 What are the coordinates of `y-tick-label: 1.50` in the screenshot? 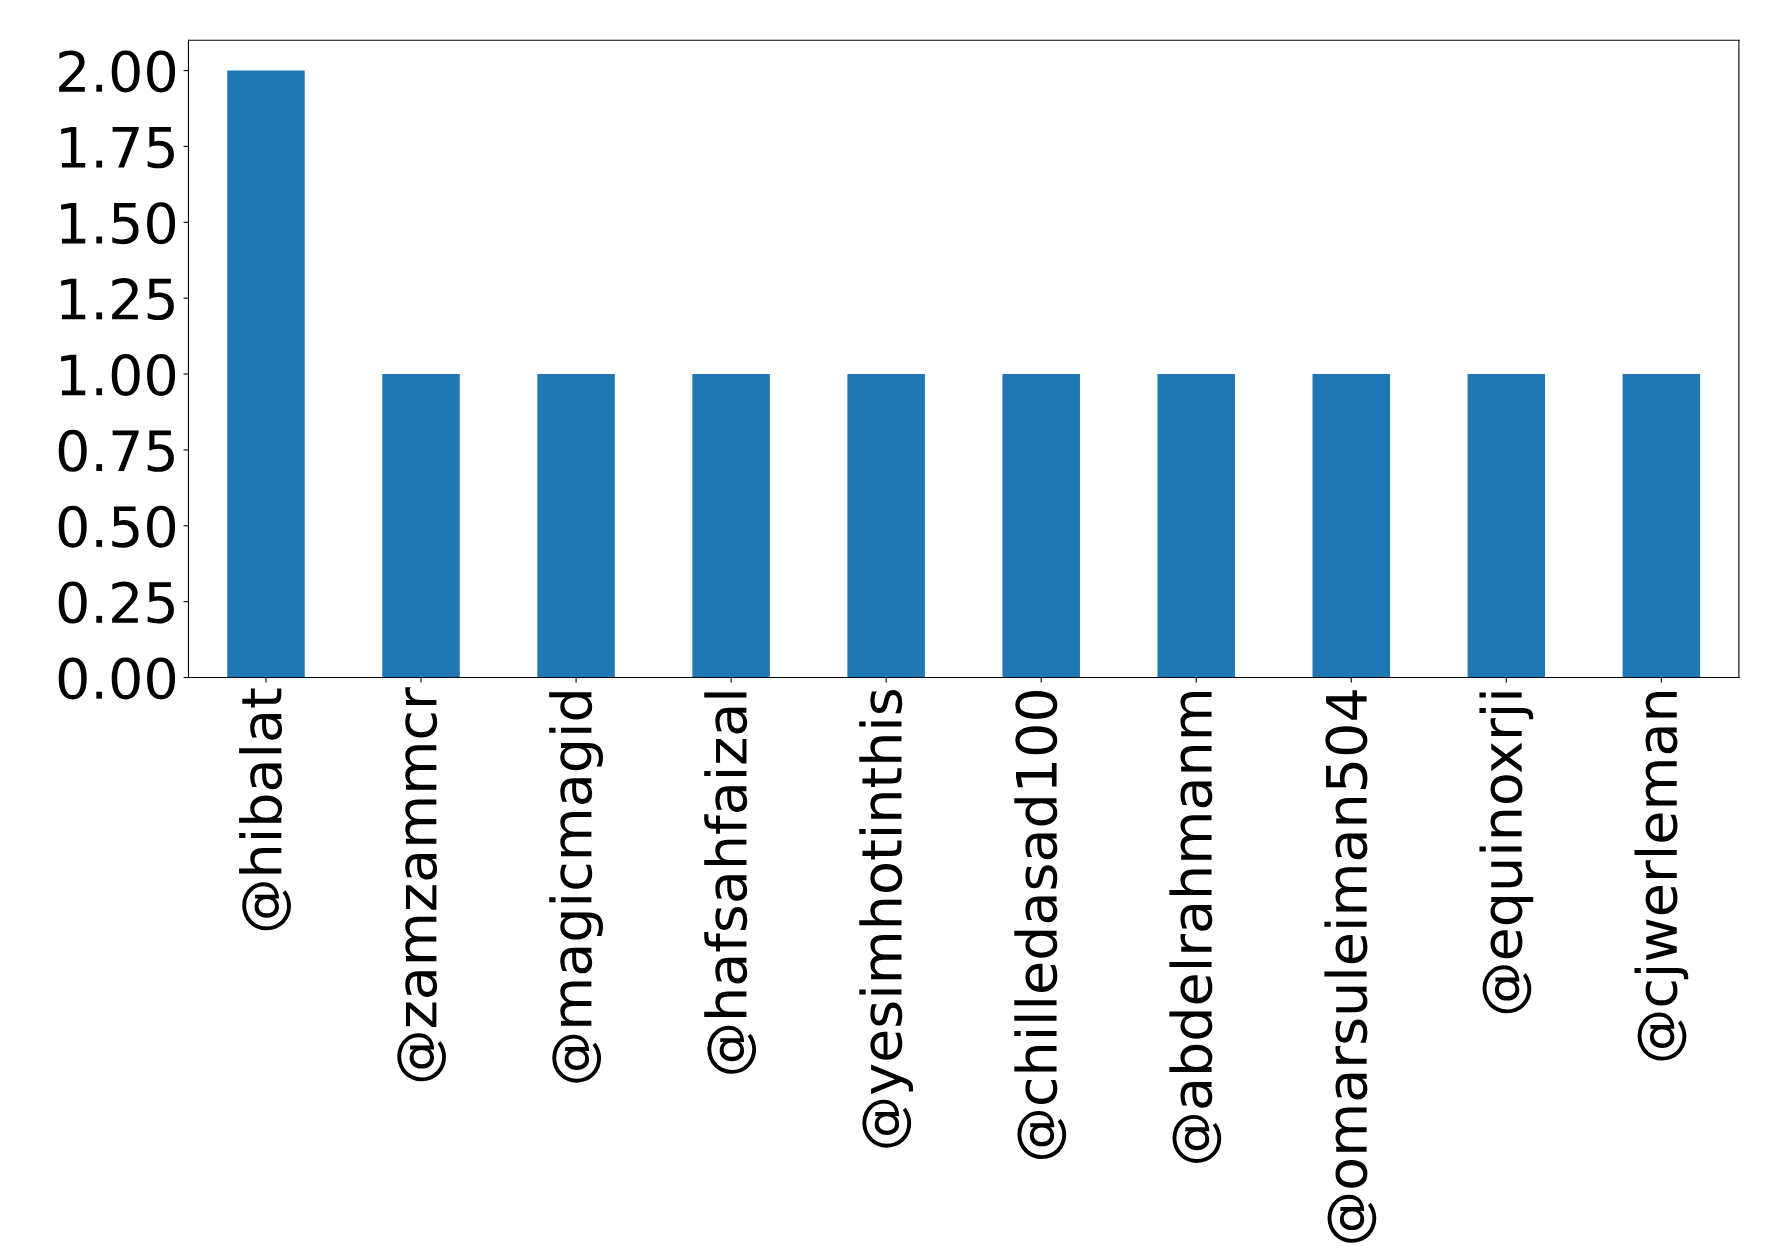 It's located at (118, 223).